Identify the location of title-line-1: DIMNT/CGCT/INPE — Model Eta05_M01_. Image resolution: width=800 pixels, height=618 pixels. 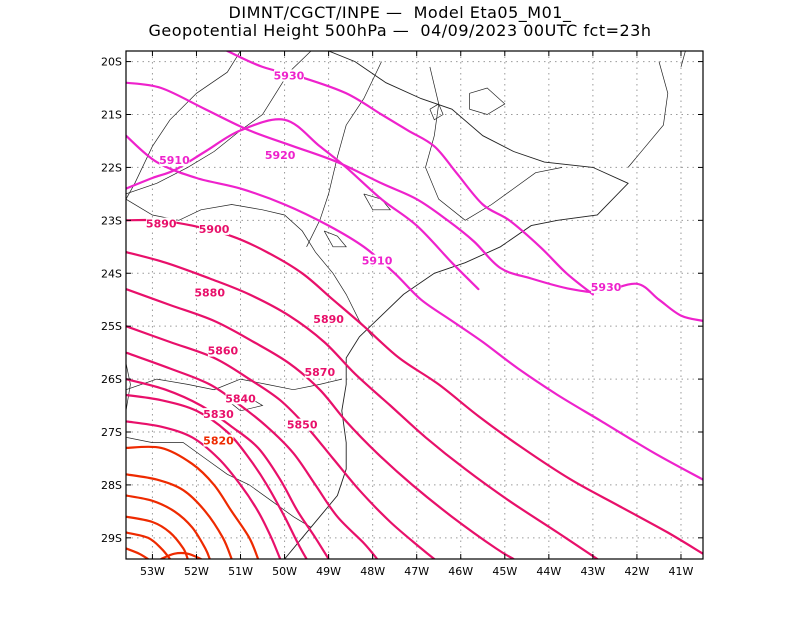
(400, 12).